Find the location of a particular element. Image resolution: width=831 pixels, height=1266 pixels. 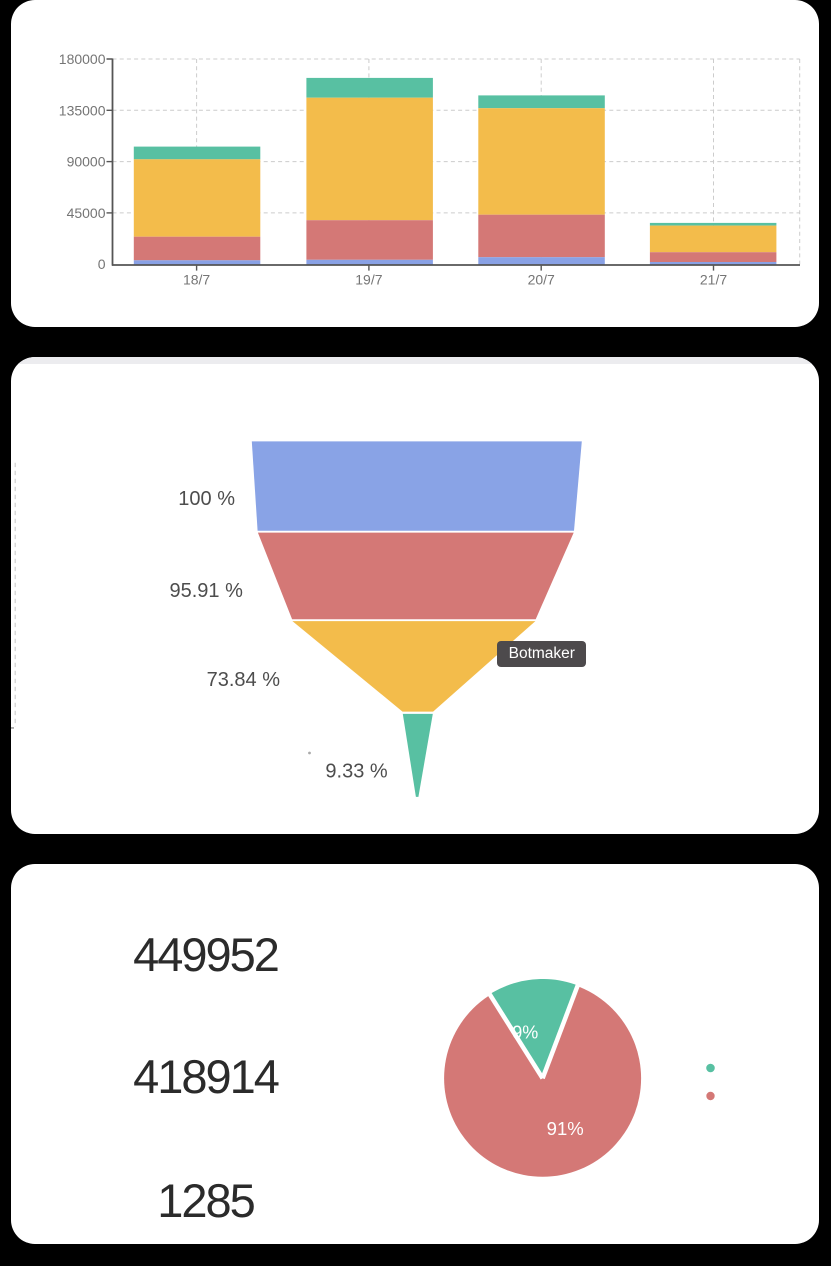

svg-text: 73.84 % is located at coordinates (244, 680).